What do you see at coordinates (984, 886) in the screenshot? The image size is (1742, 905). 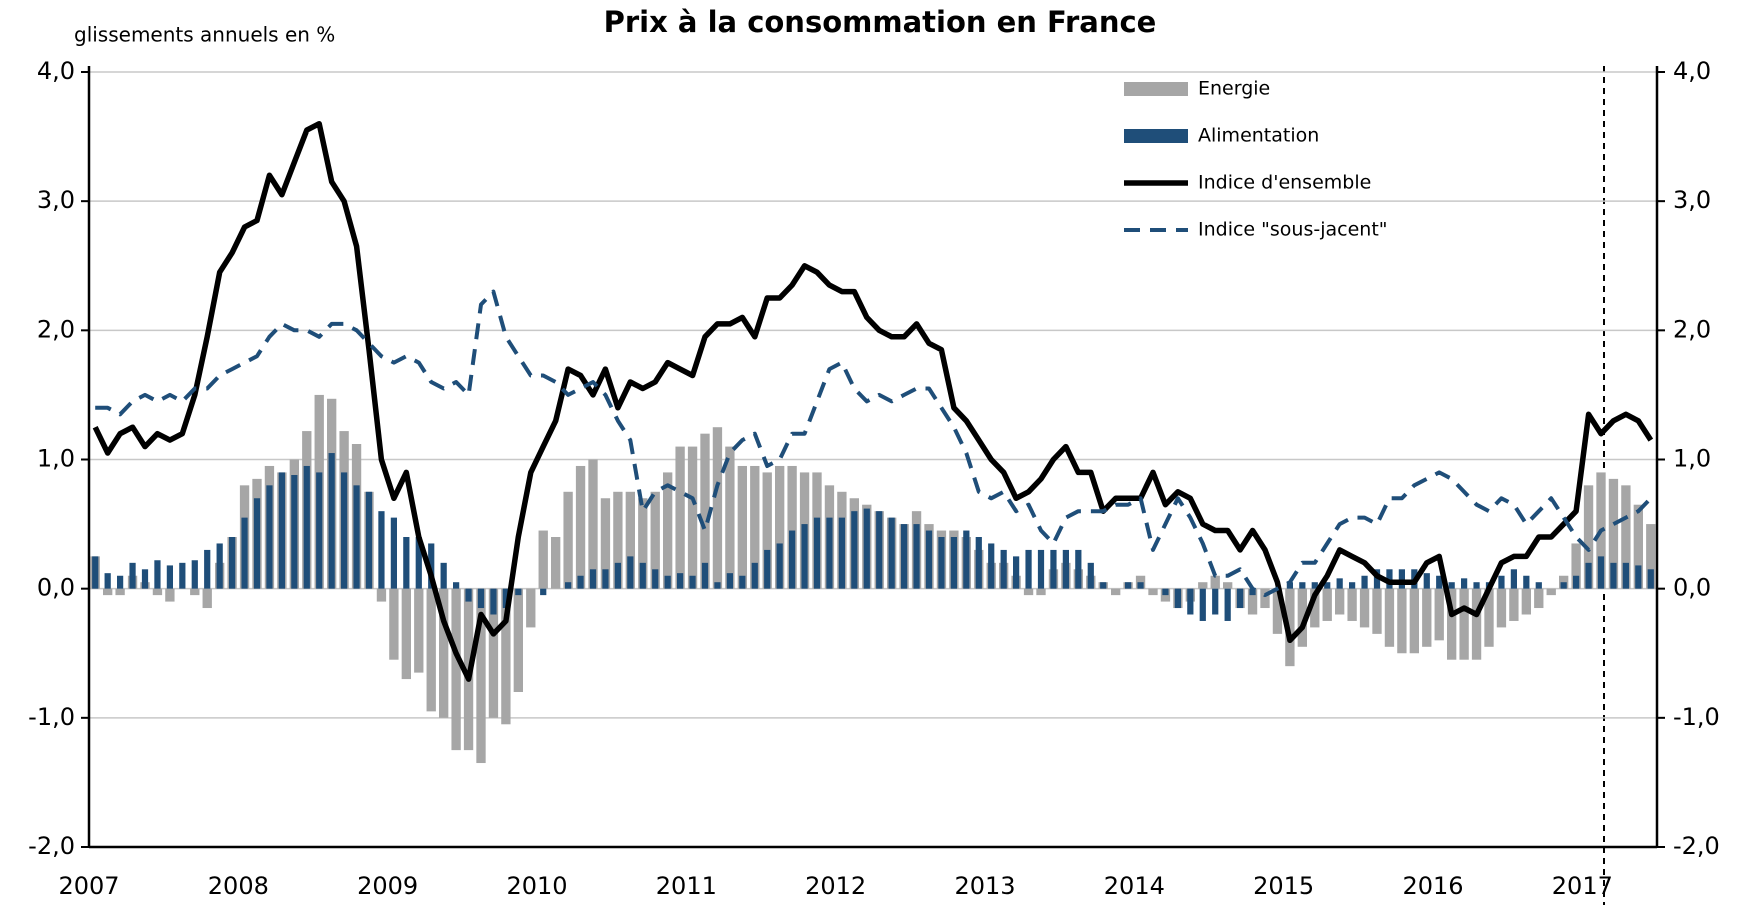 I see `x-tick-label: 2013` at bounding box center [984, 886].